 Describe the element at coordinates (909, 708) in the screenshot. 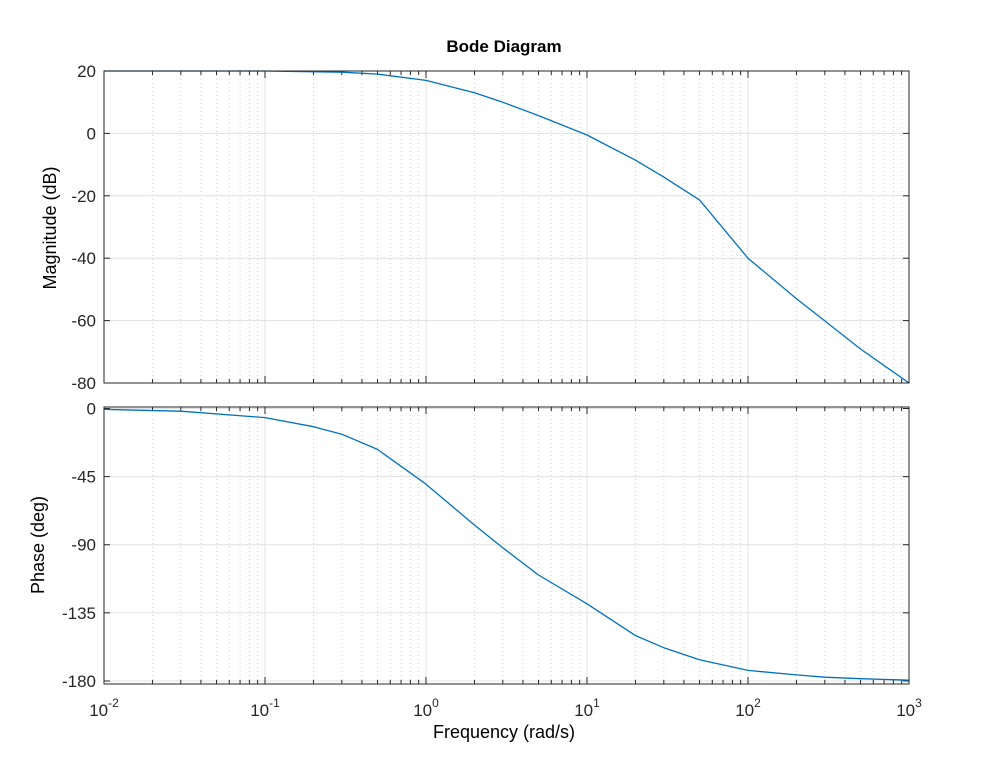

I see `x-tick-label: 10³` at that location.